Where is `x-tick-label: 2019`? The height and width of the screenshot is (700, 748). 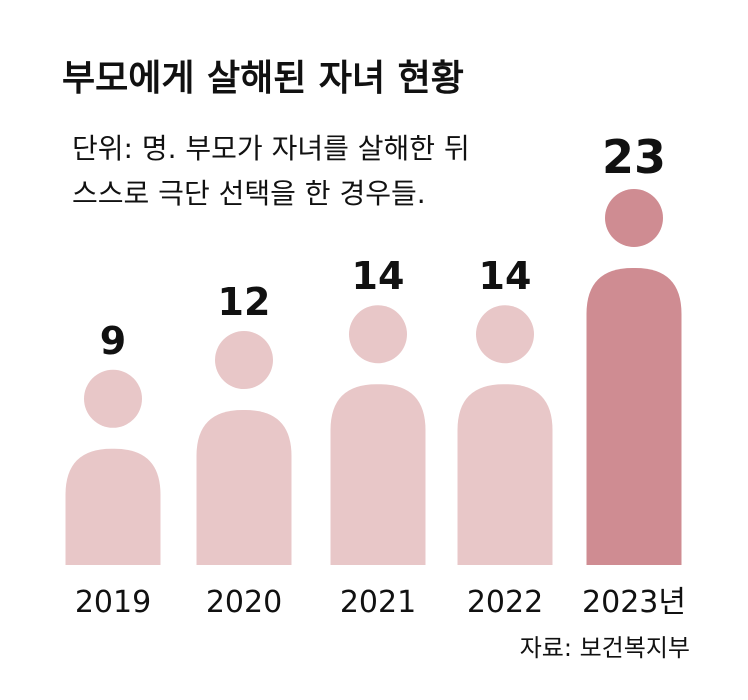 x-tick-label: 2019 is located at coordinates (113, 602).